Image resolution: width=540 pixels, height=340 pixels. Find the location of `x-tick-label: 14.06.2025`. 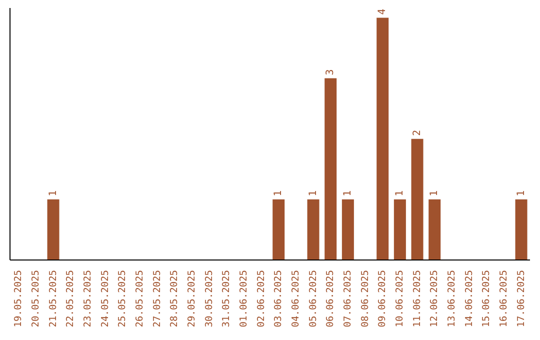

x-tick-label: 14.06.2025 is located at coordinates (469, 299).